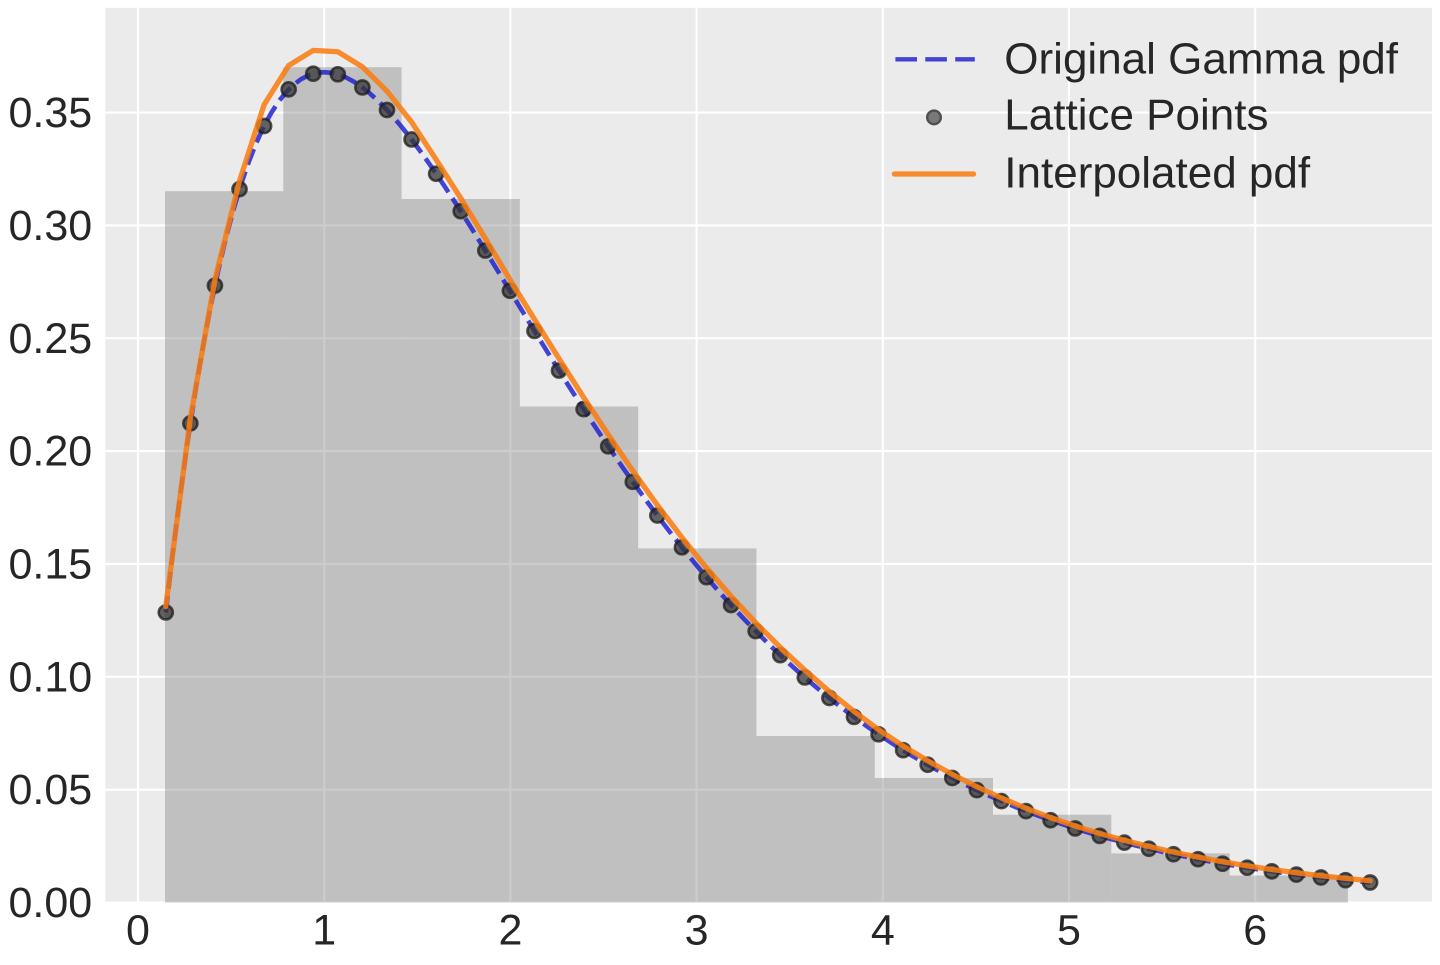 Image resolution: width=1440 pixels, height=965 pixels. What do you see at coordinates (1069, 931) in the screenshot?
I see `svg-text: 5` at bounding box center [1069, 931].